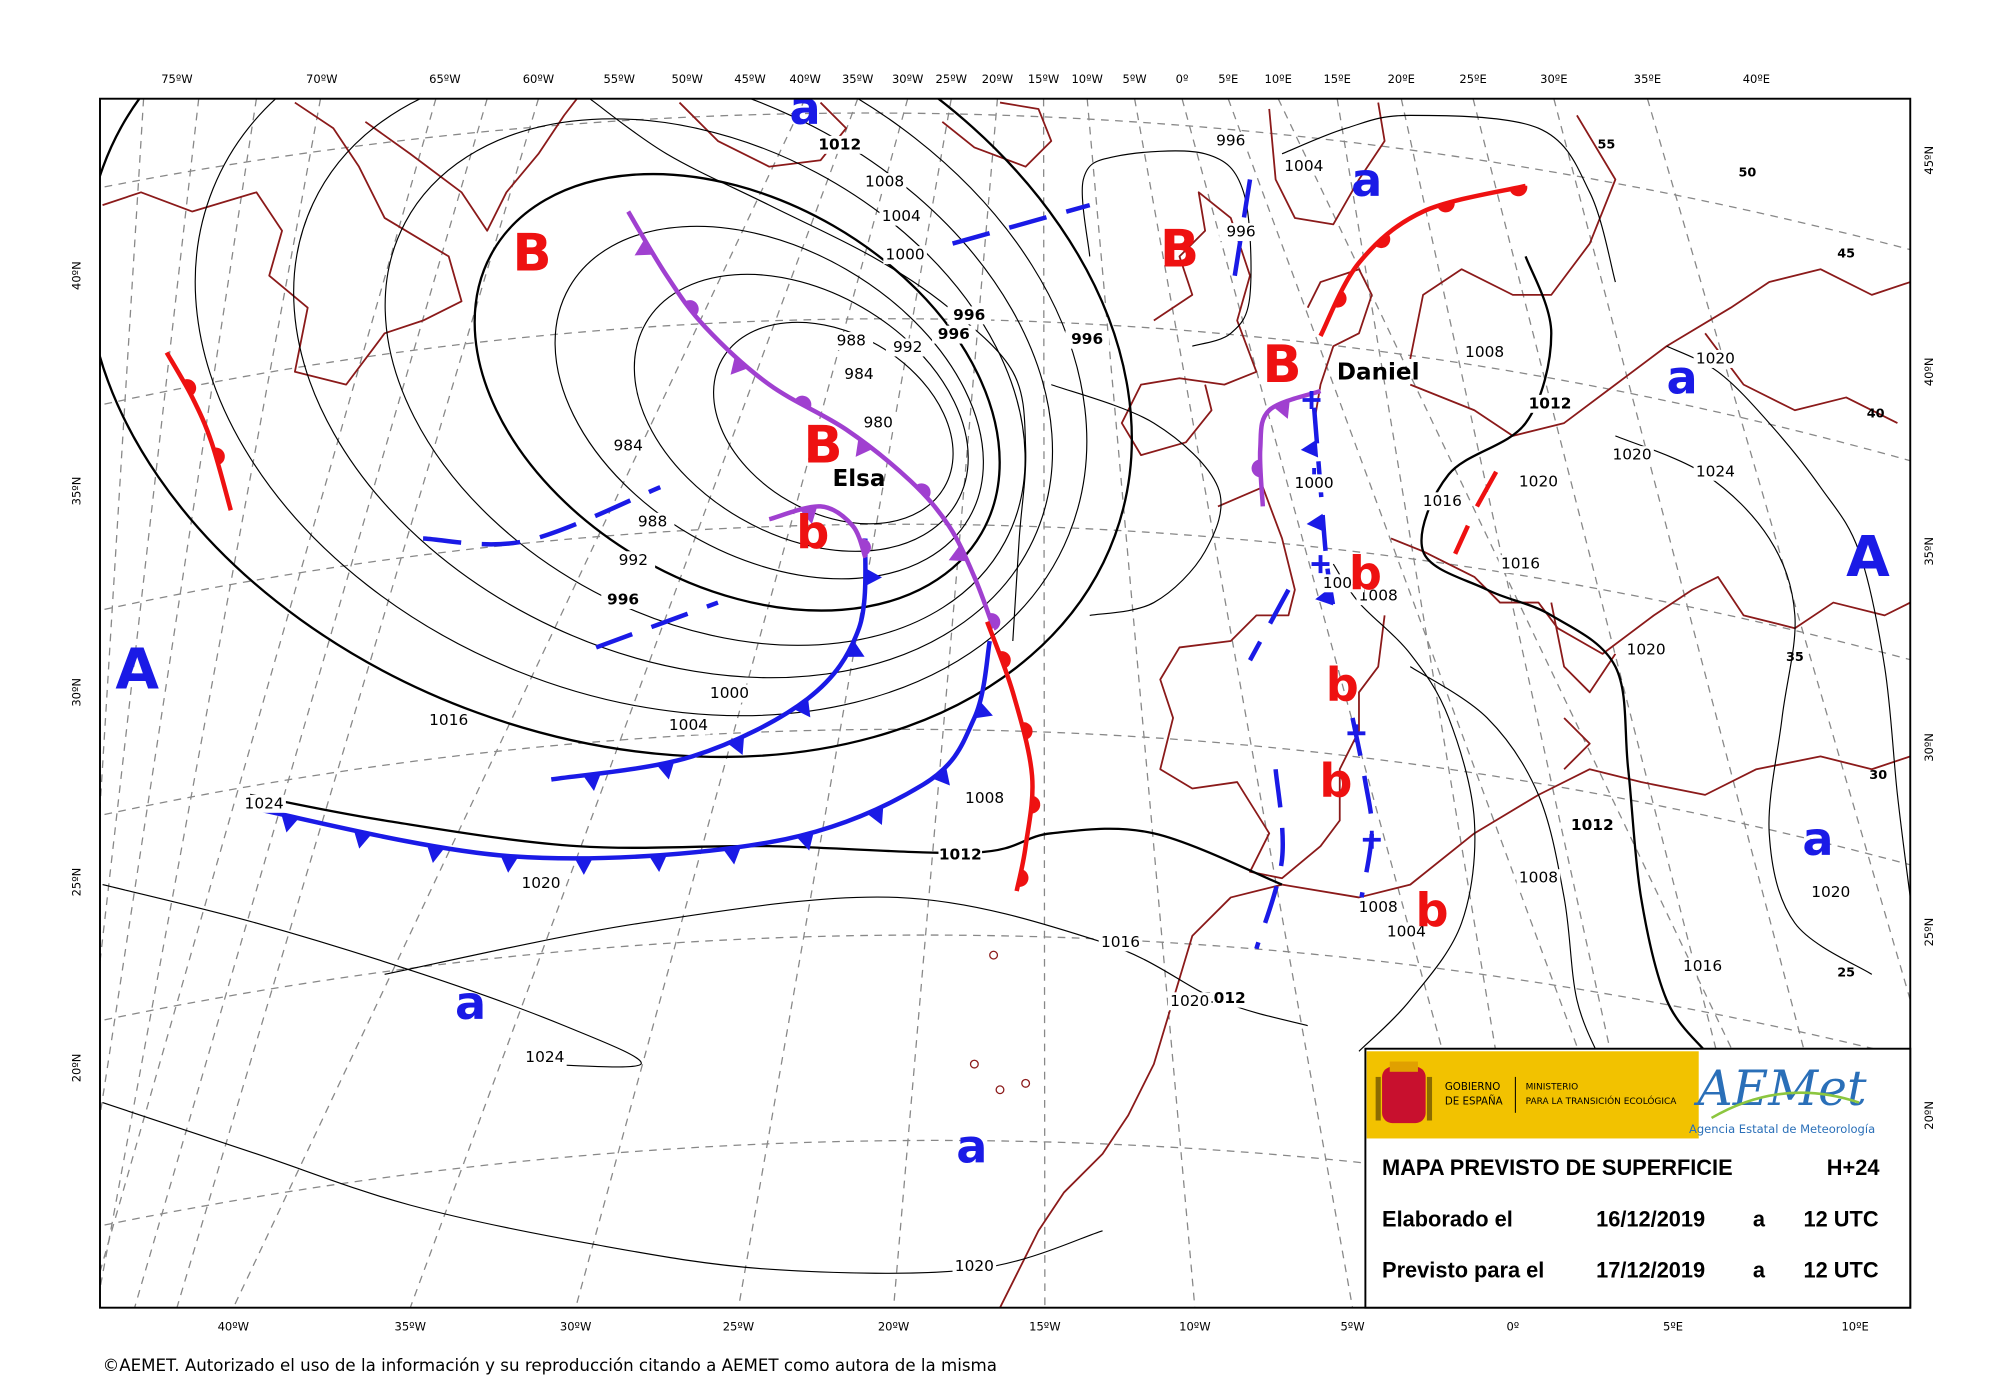 Image resolution: width=2000 pixels, height=1400 pixels. I want to click on front, so click(620, 750).